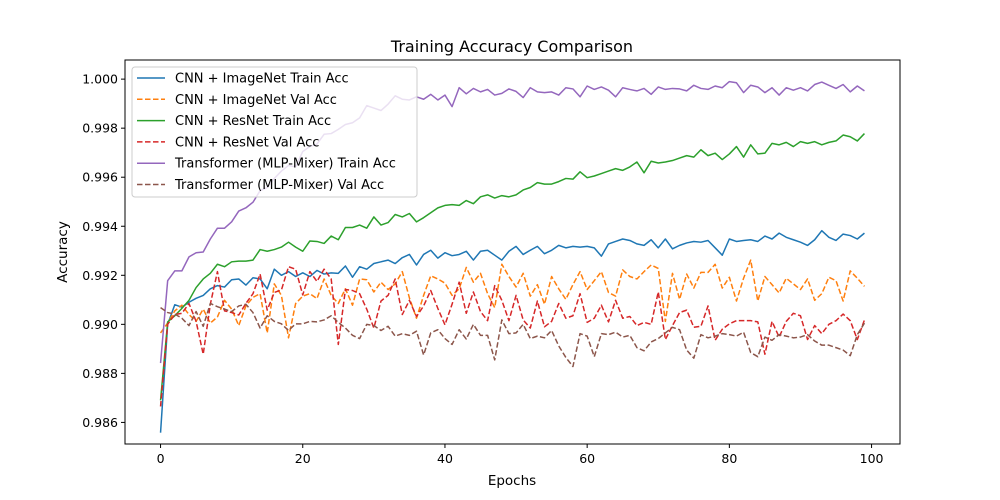 The image size is (1000, 500). What do you see at coordinates (100, 275) in the screenshot?
I see `y-tick-label: 0.992` at bounding box center [100, 275].